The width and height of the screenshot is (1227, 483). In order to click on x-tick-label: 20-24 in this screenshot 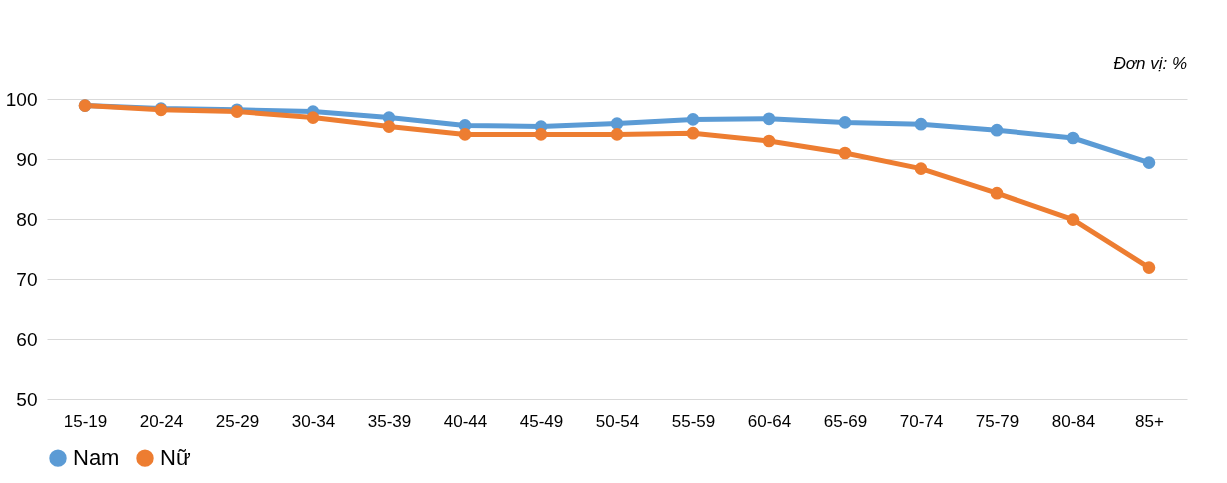, I will do `click(161, 421)`.